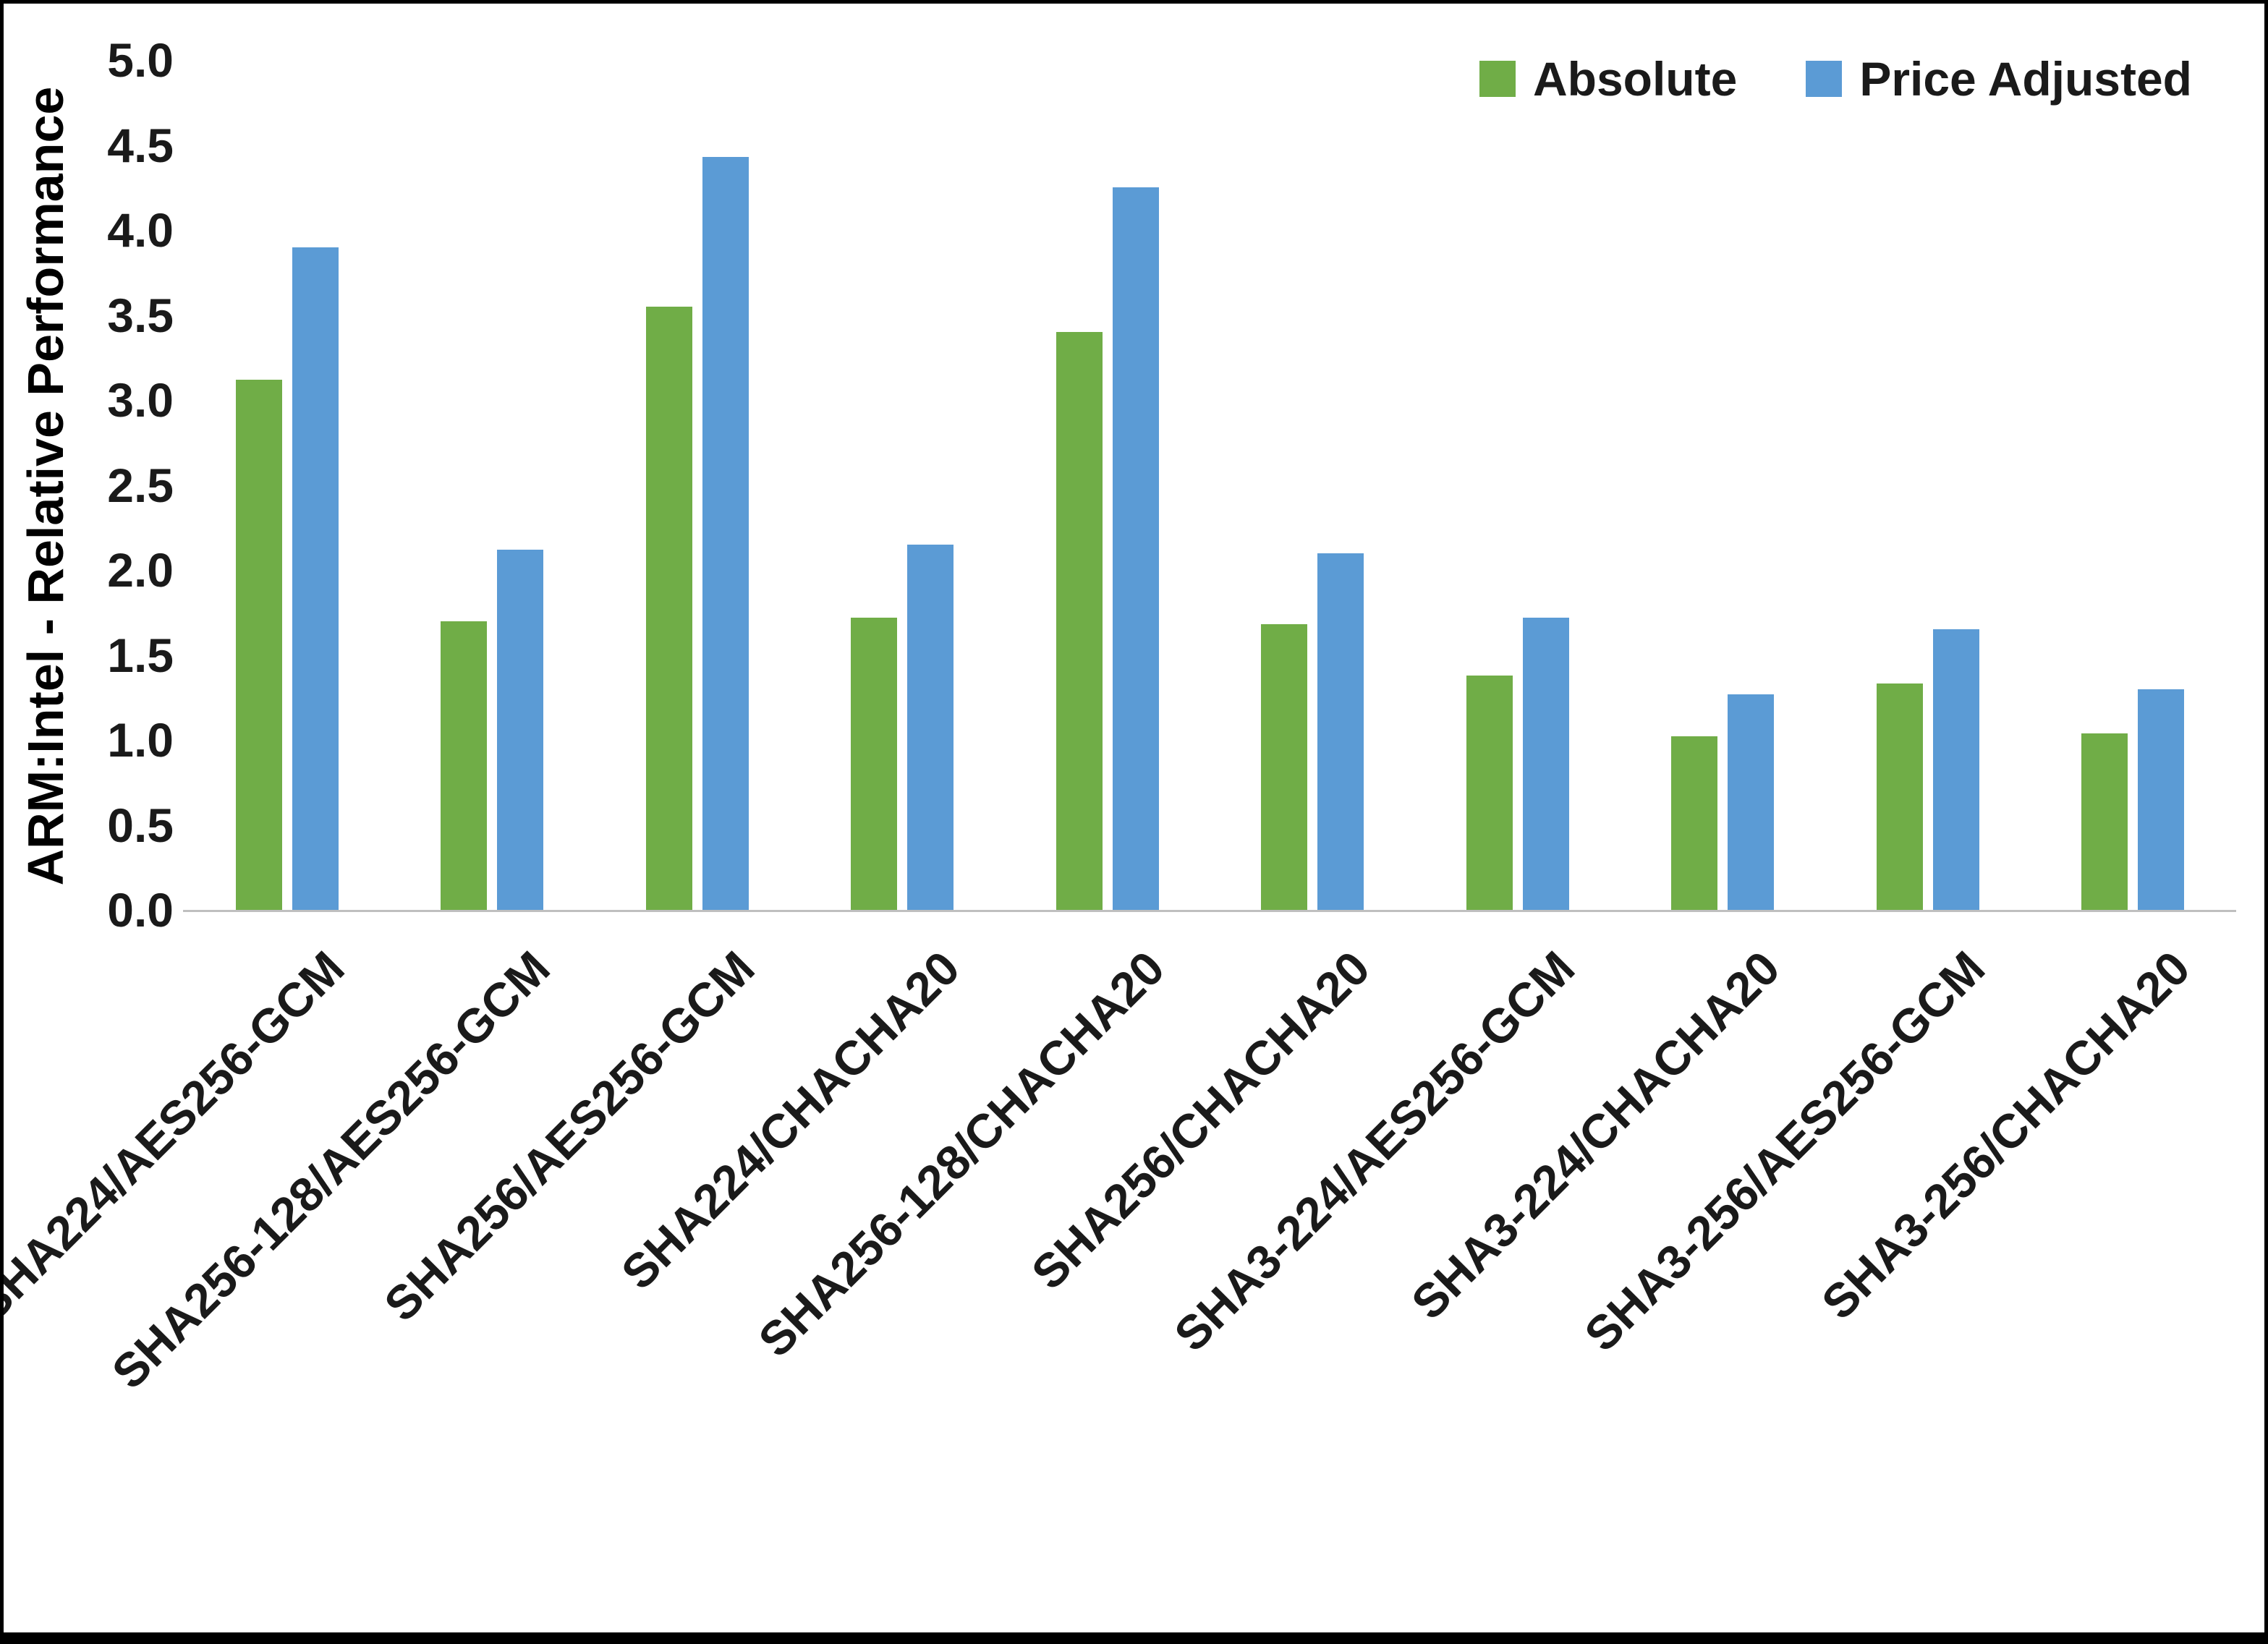  I want to click on x-tick-label: SHA256/AES256-GCM, so click(569, 1136).